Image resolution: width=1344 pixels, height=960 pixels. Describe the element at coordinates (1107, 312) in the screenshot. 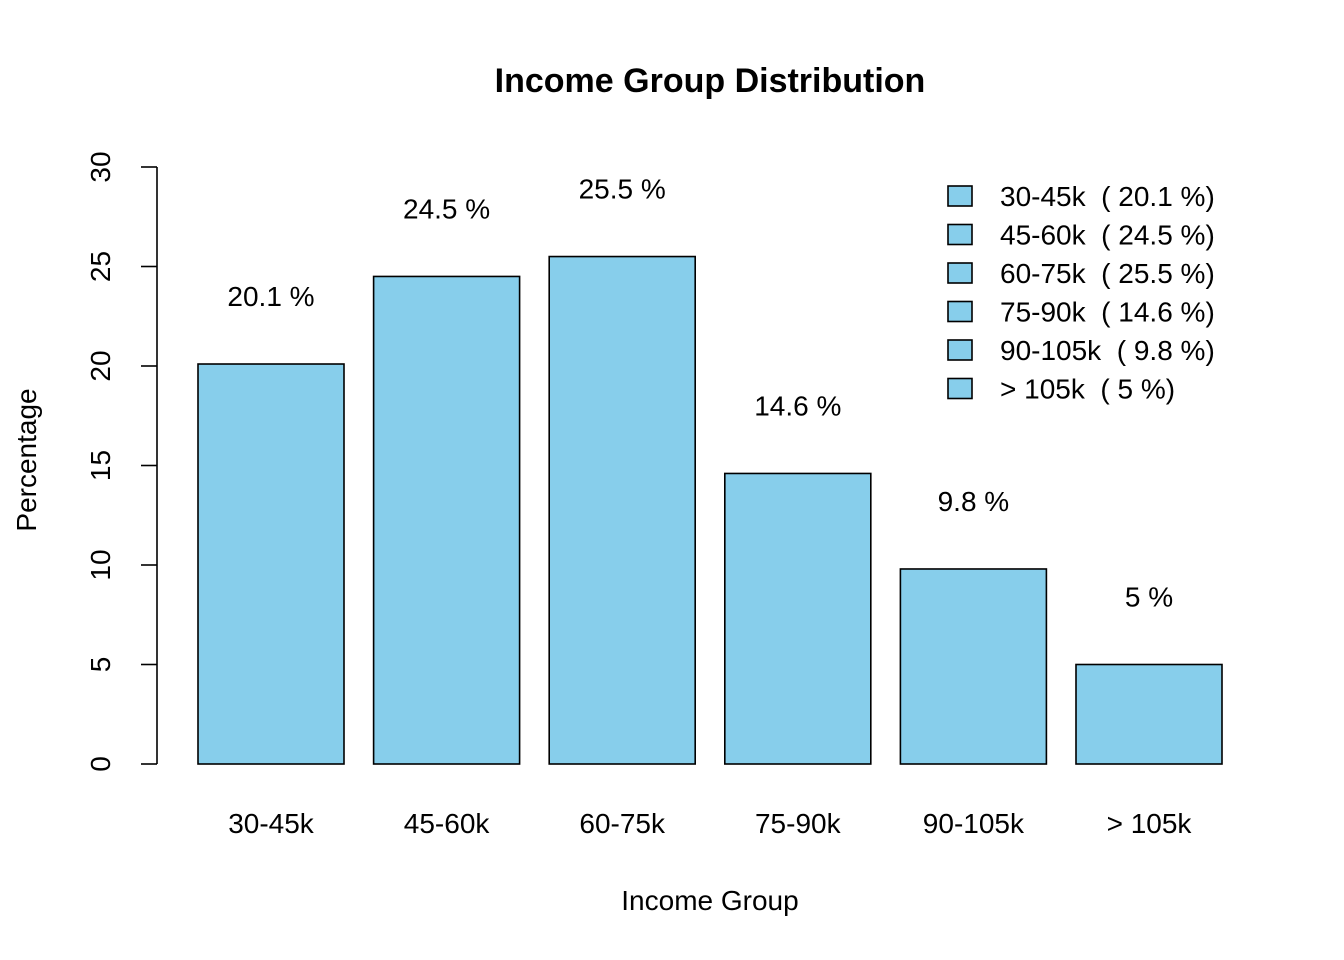

I see `legend-entry: 75-90k ( 14.6 %)` at that location.